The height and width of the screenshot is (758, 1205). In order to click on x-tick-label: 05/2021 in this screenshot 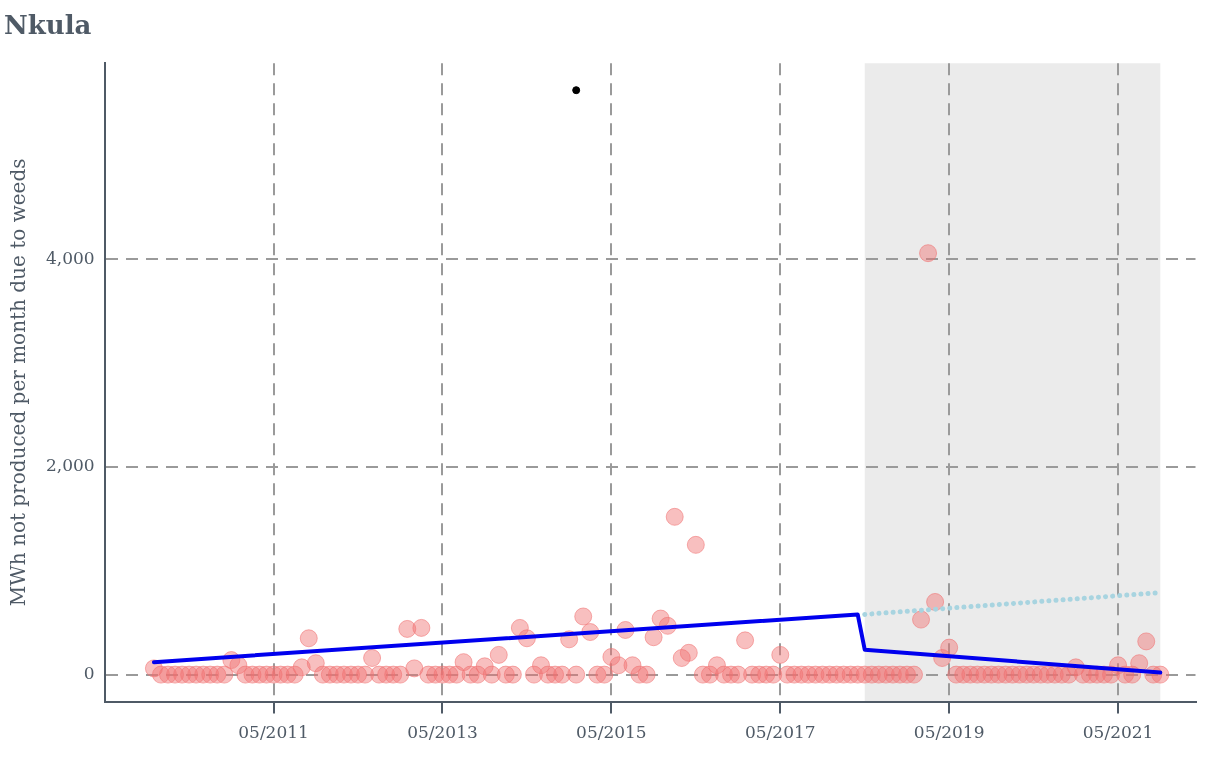, I will do `click(1118, 732)`.